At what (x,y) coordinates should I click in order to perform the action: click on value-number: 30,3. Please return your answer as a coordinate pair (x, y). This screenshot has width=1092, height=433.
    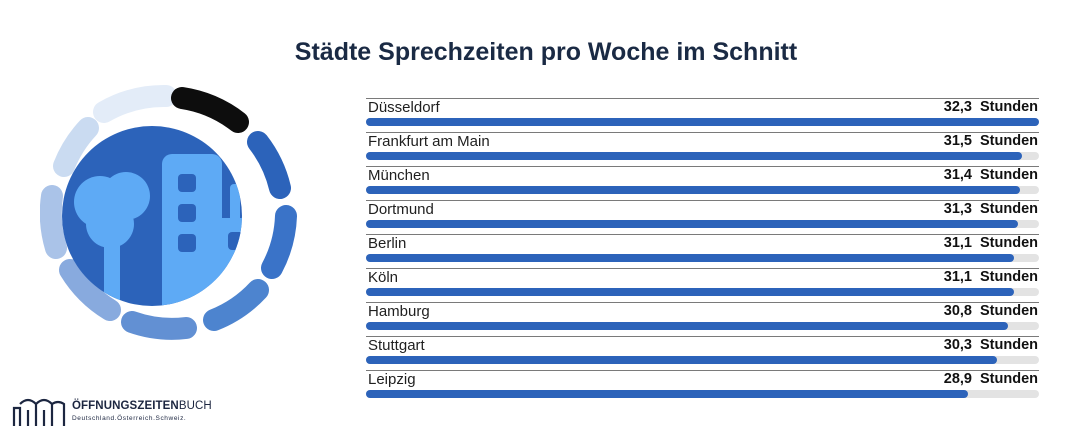
    Looking at the image, I should click on (957, 345).